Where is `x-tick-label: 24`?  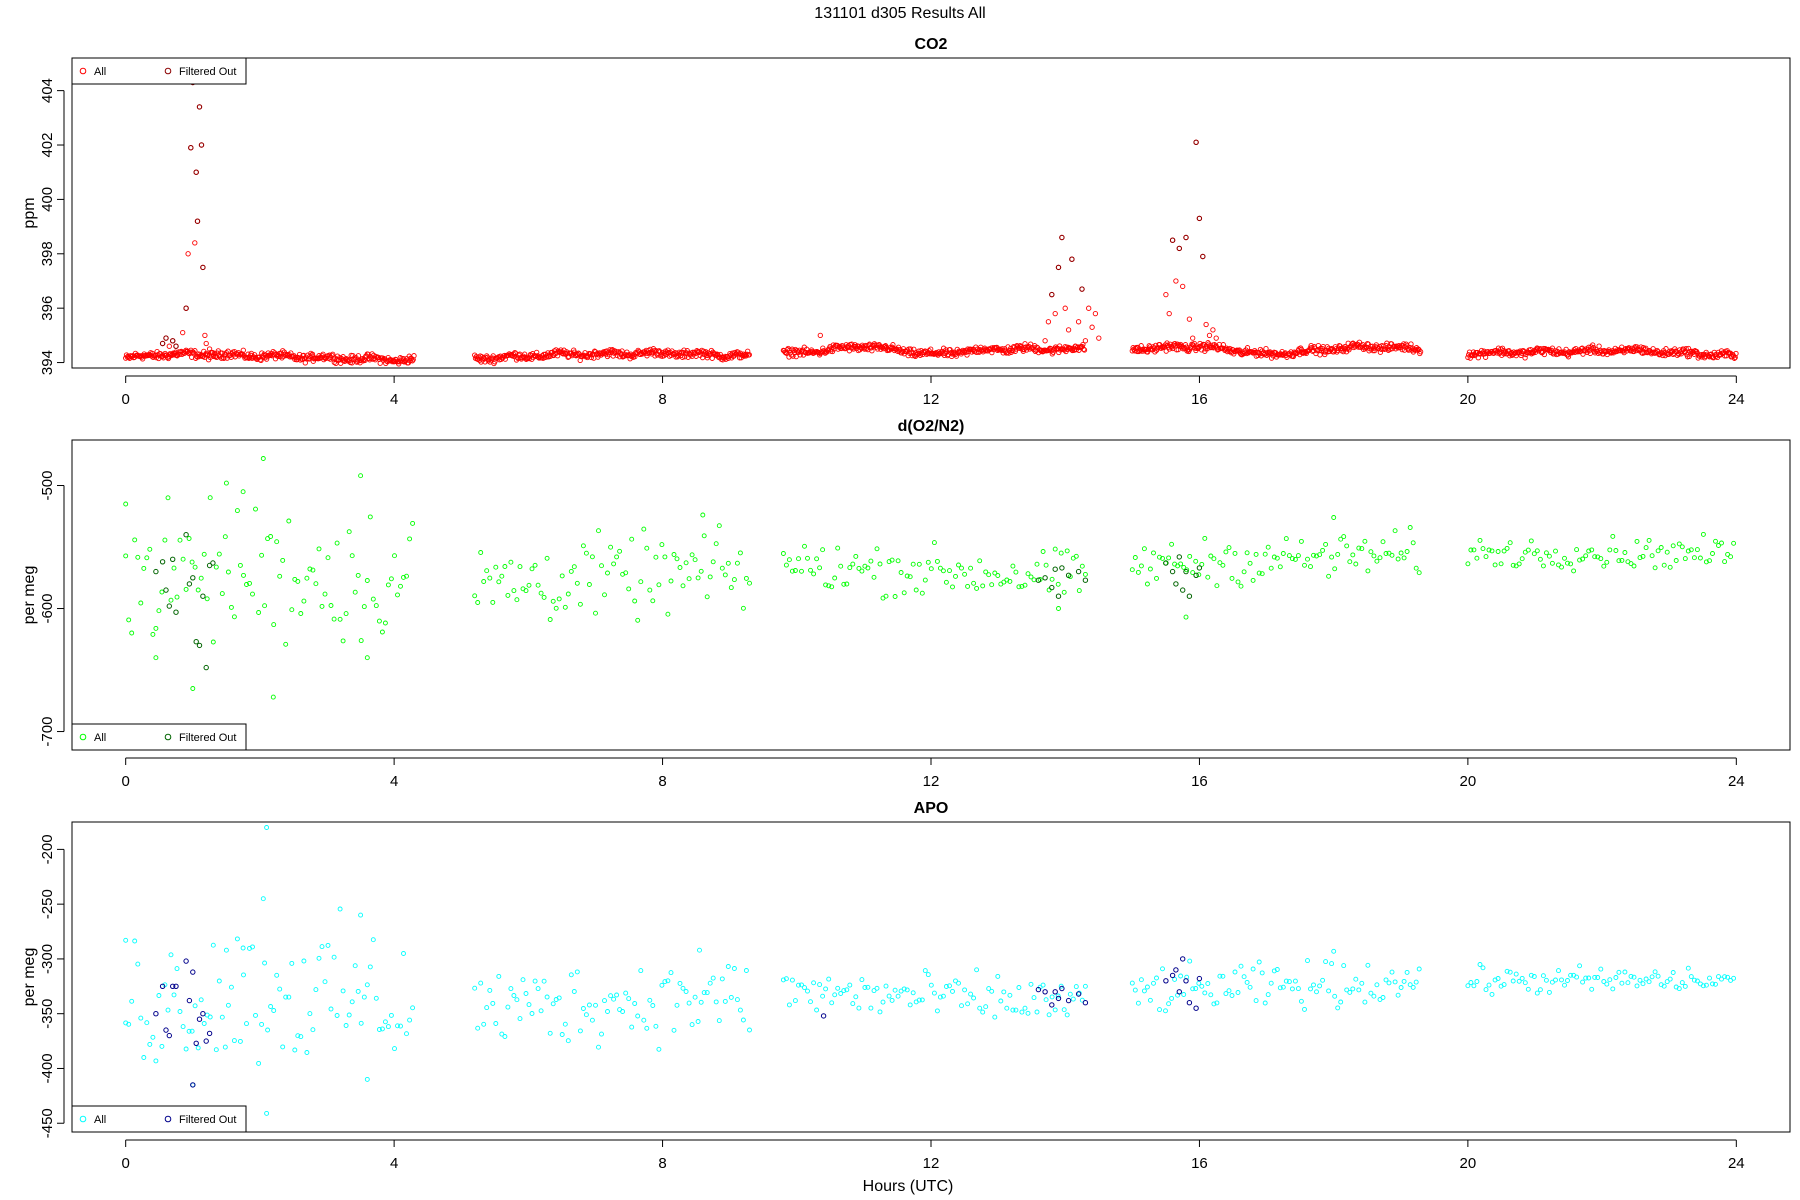
x-tick-label: 24 is located at coordinates (1736, 399).